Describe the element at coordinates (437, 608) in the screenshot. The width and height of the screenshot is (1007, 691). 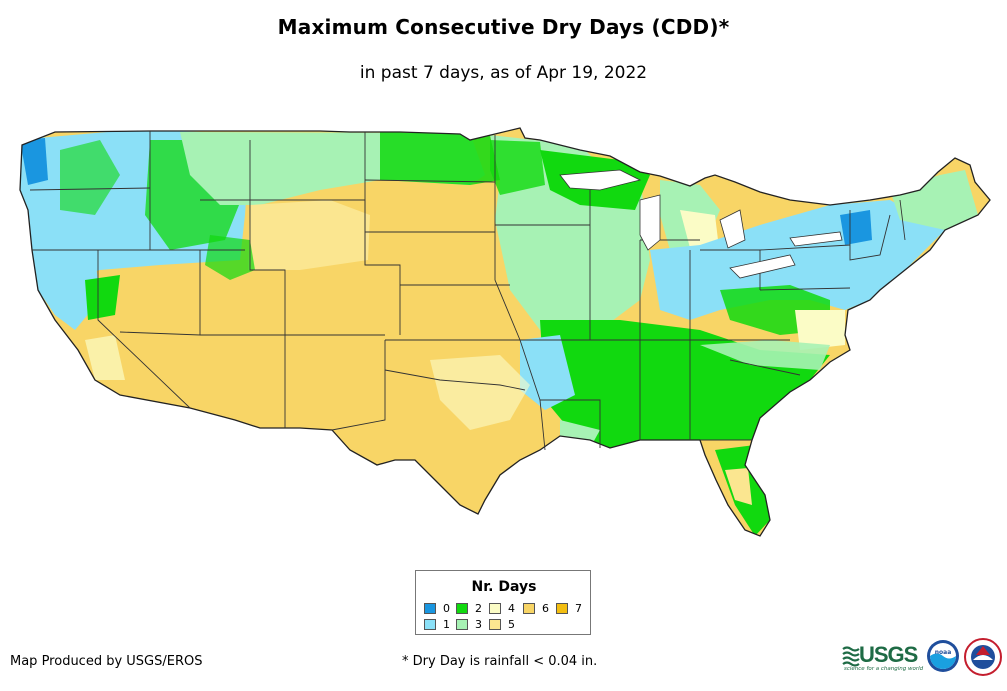
I see `legend-item-0: 0` at that location.